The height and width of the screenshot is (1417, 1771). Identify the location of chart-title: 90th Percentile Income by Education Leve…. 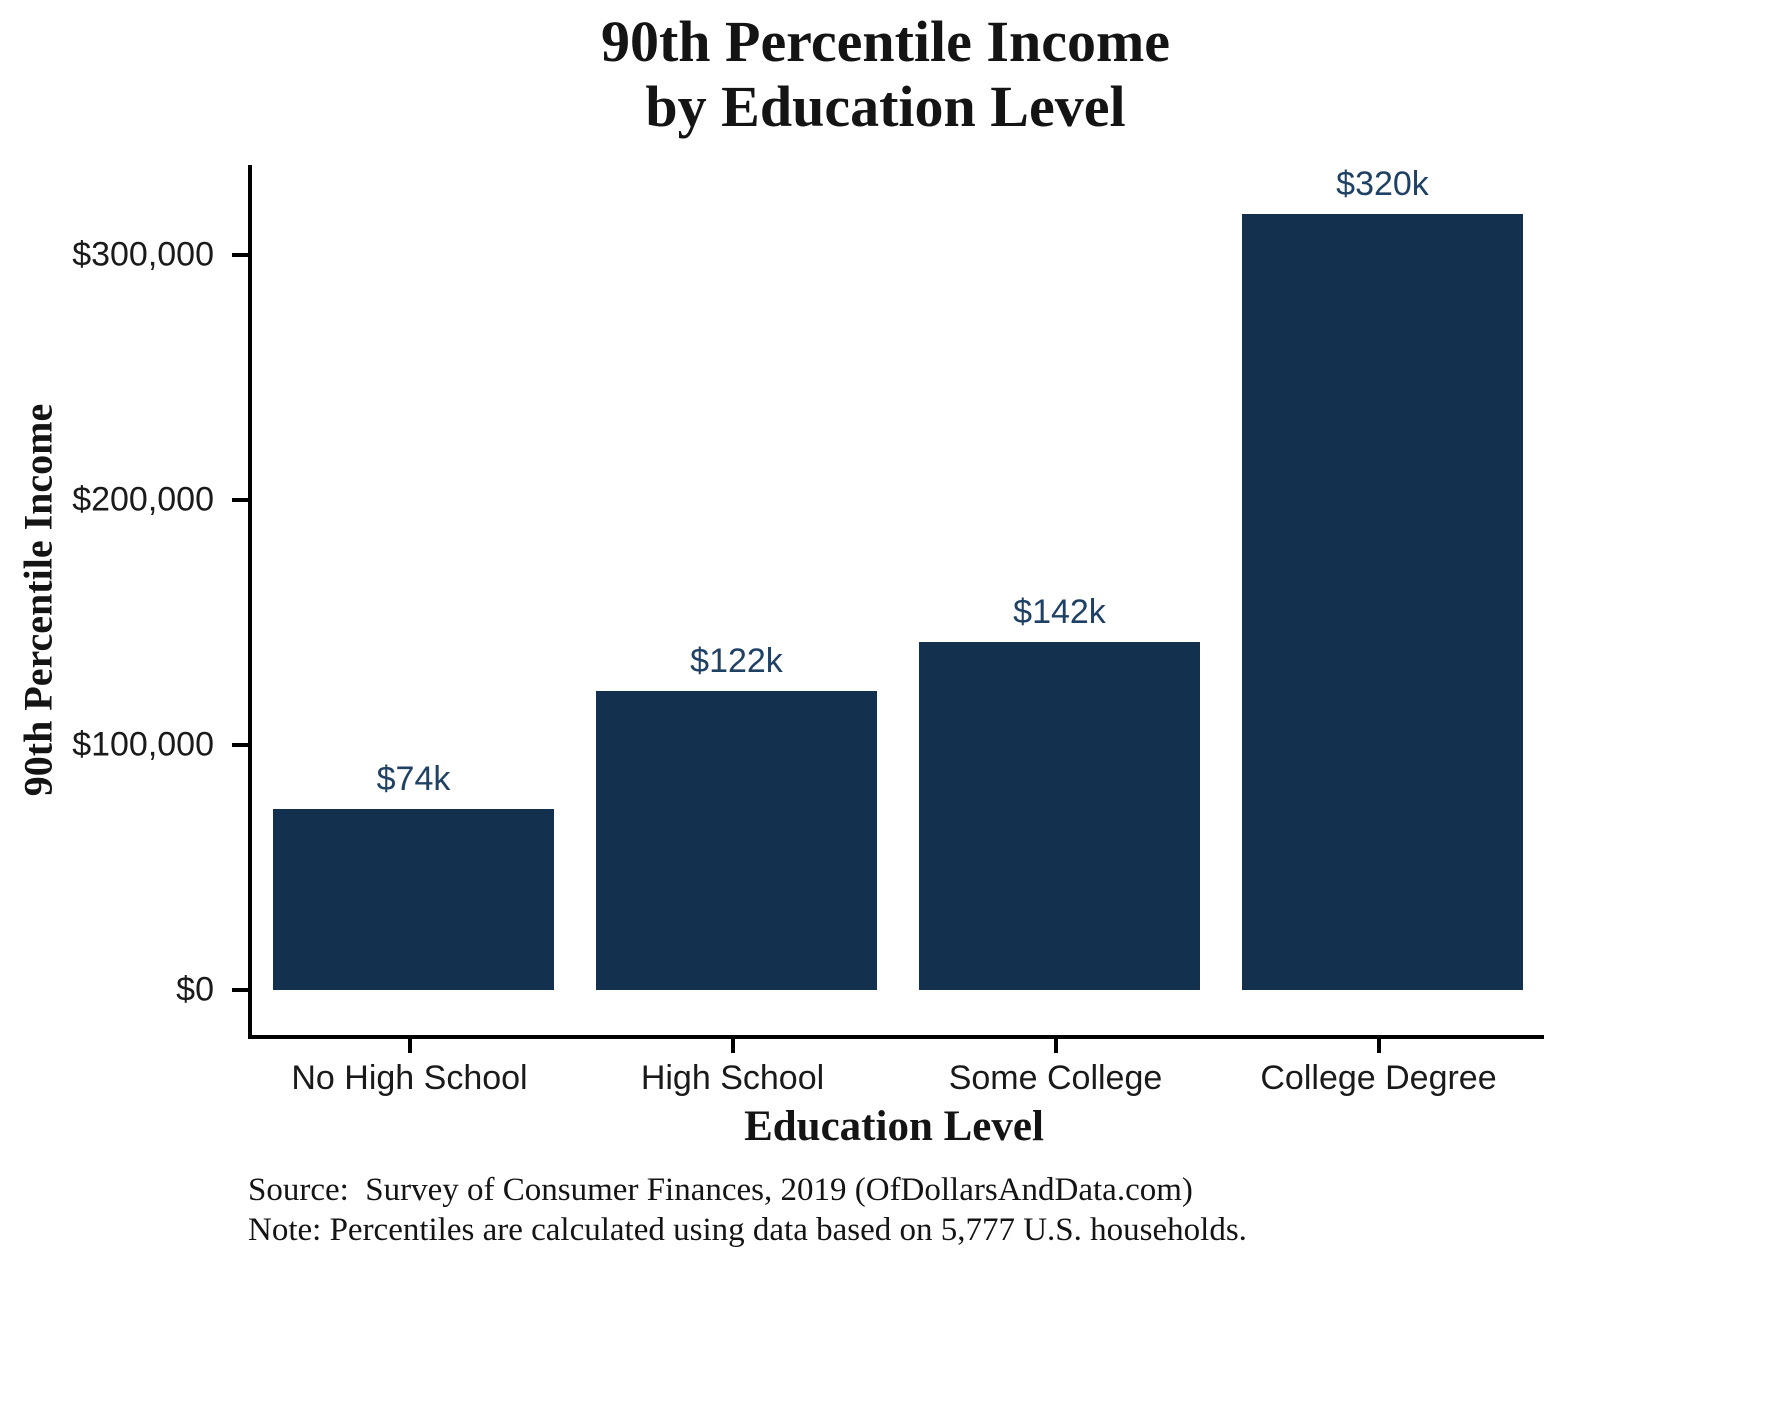
(885, 74).